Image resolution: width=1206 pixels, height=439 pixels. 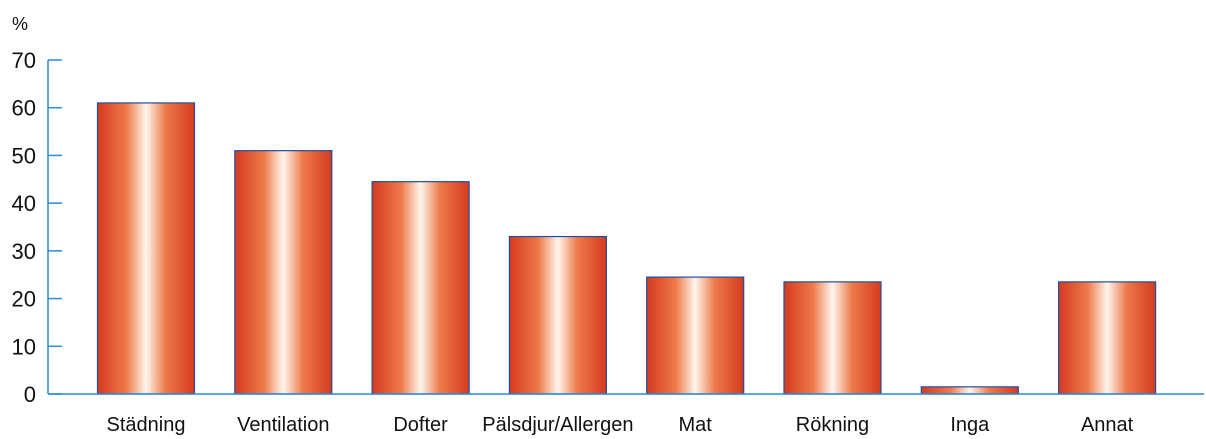 What do you see at coordinates (24, 251) in the screenshot?
I see `y-tick-label: 30` at bounding box center [24, 251].